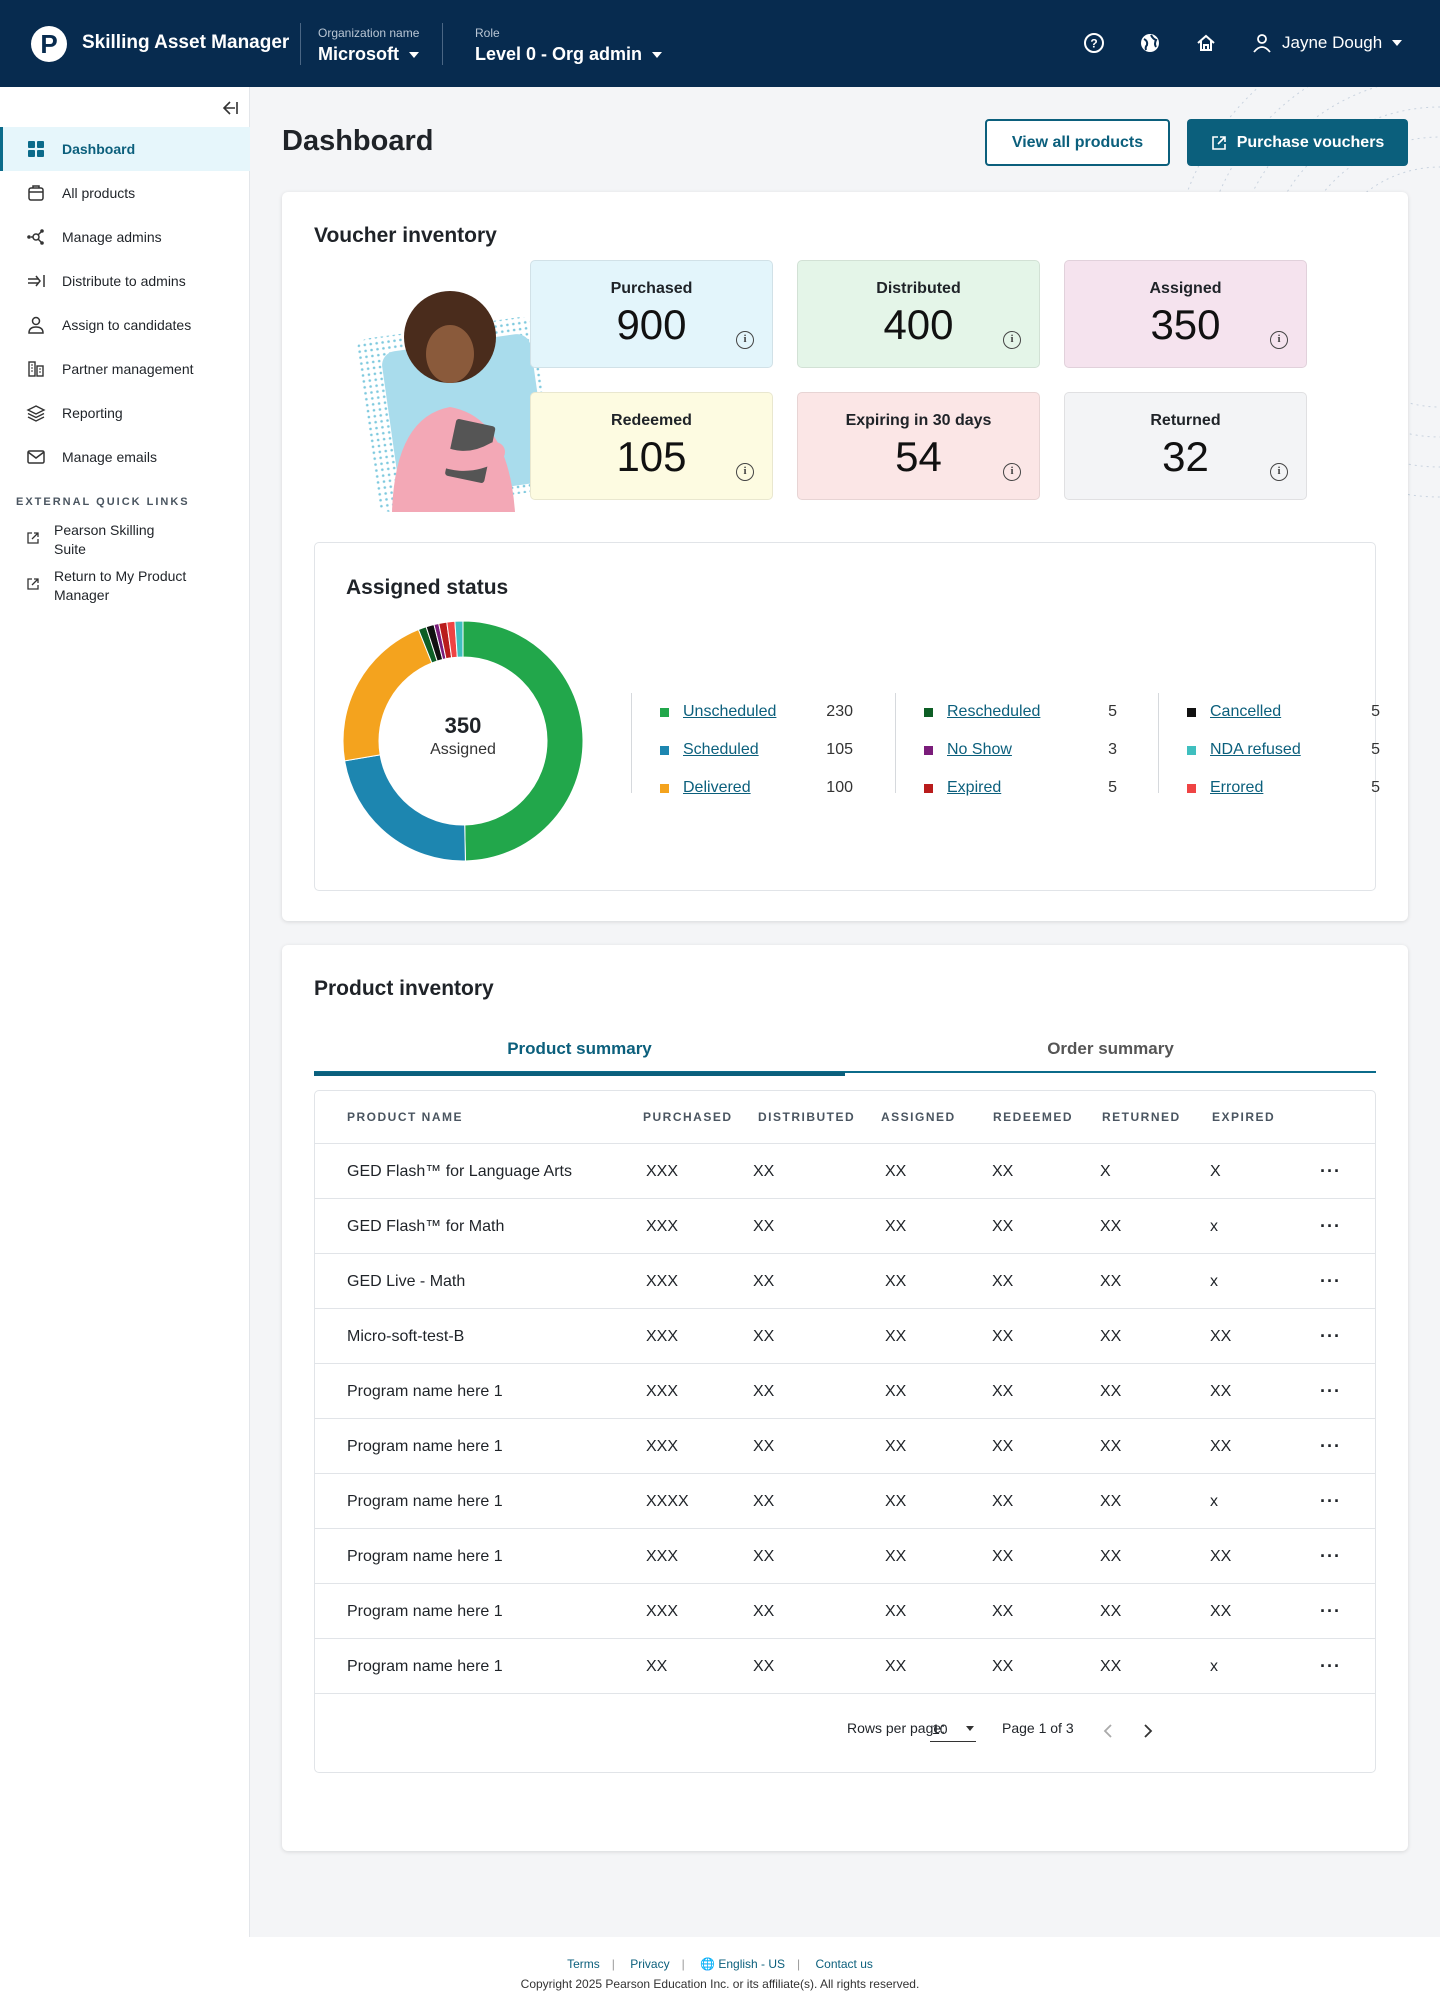  I want to click on tile-redeemed: Redeemed 105 i, so click(651, 446).